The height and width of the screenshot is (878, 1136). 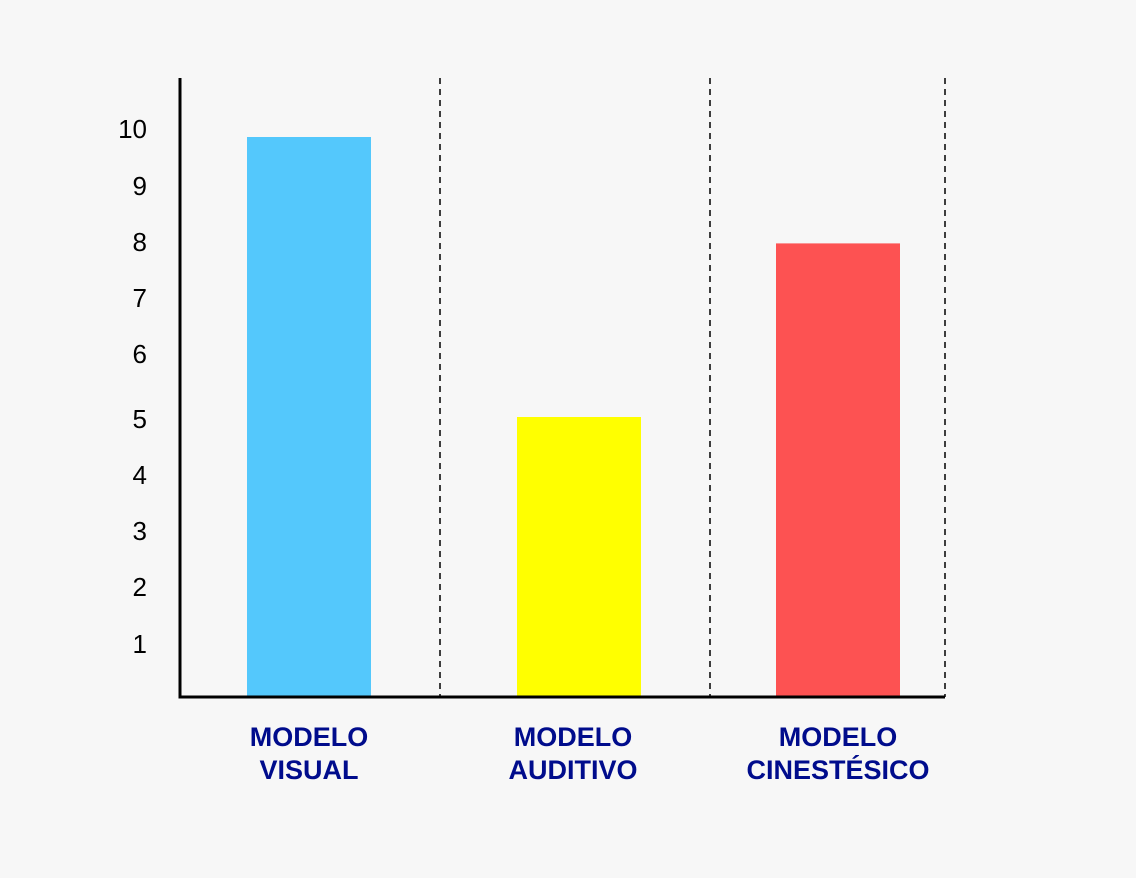 I want to click on category-label-line: CINESTÉSICO, so click(x=837, y=769).